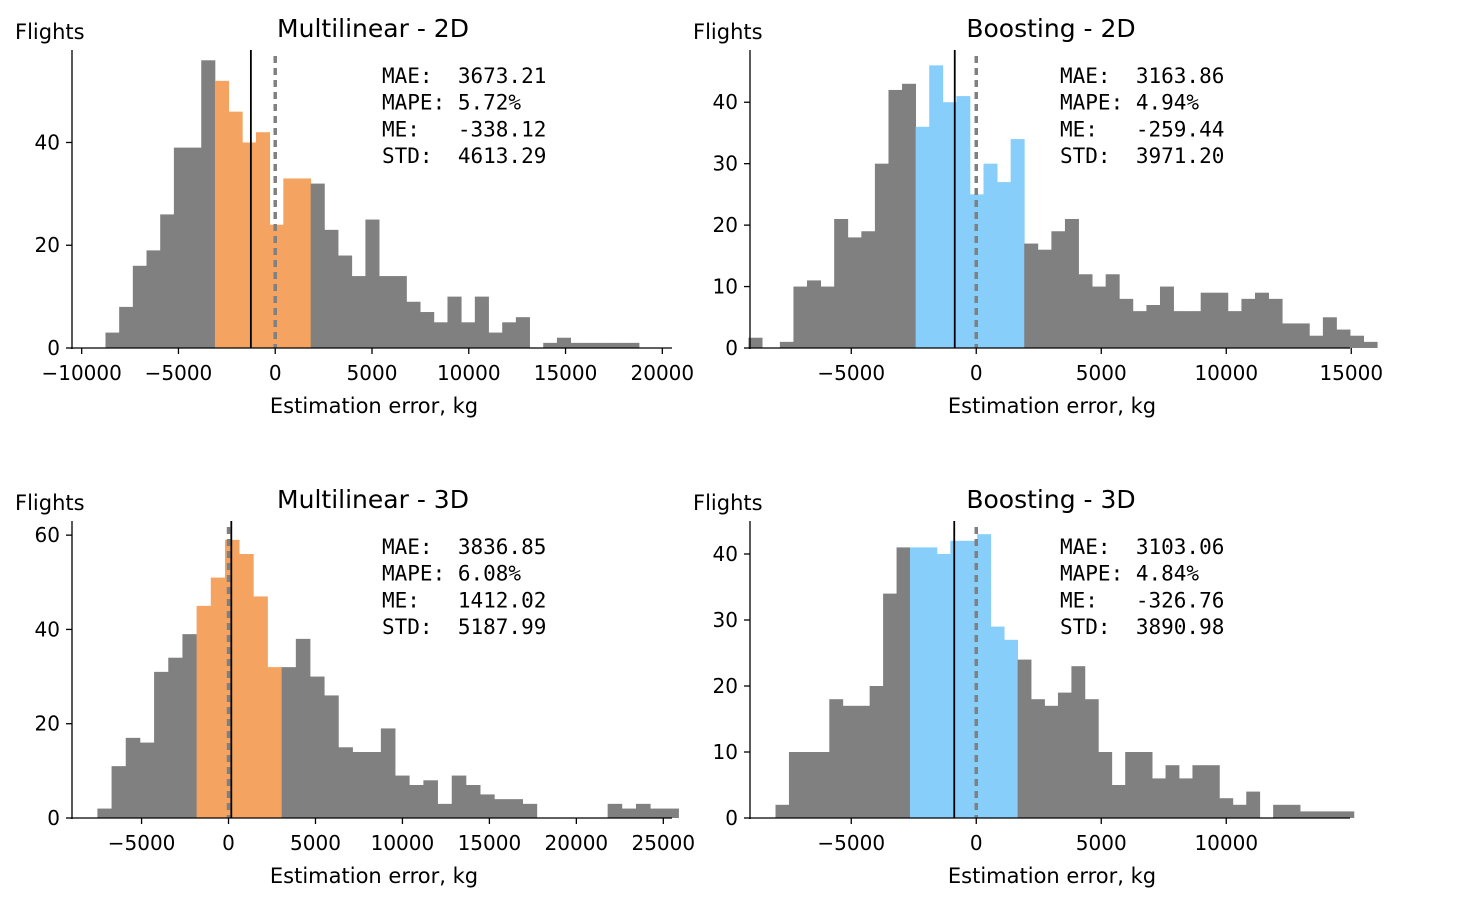 Image resolution: width=1474 pixels, height=904 pixels. What do you see at coordinates (47, 142) in the screenshot?
I see `y-tick-label: 40` at bounding box center [47, 142].